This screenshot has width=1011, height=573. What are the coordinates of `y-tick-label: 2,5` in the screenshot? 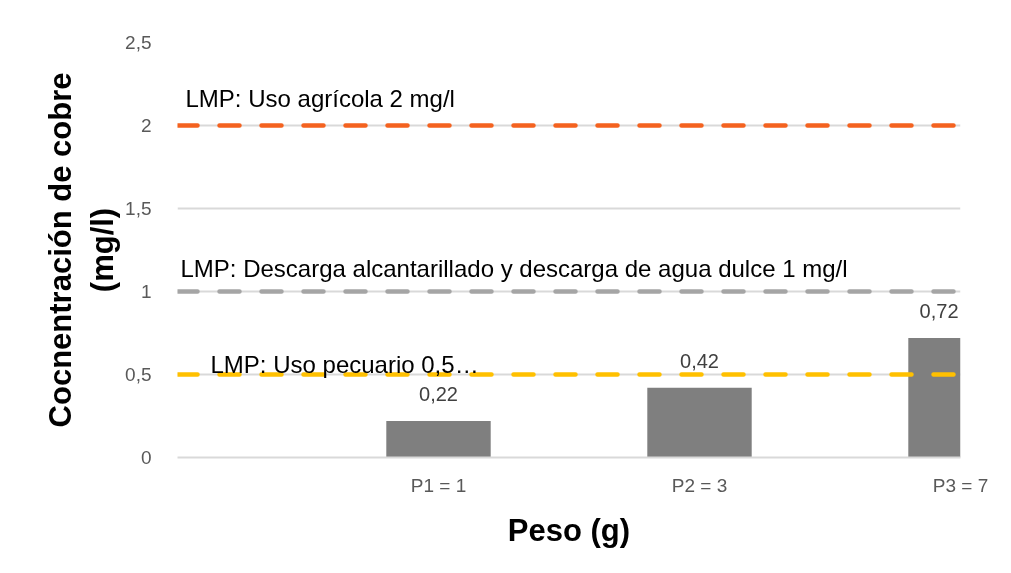 It's located at (138, 42).